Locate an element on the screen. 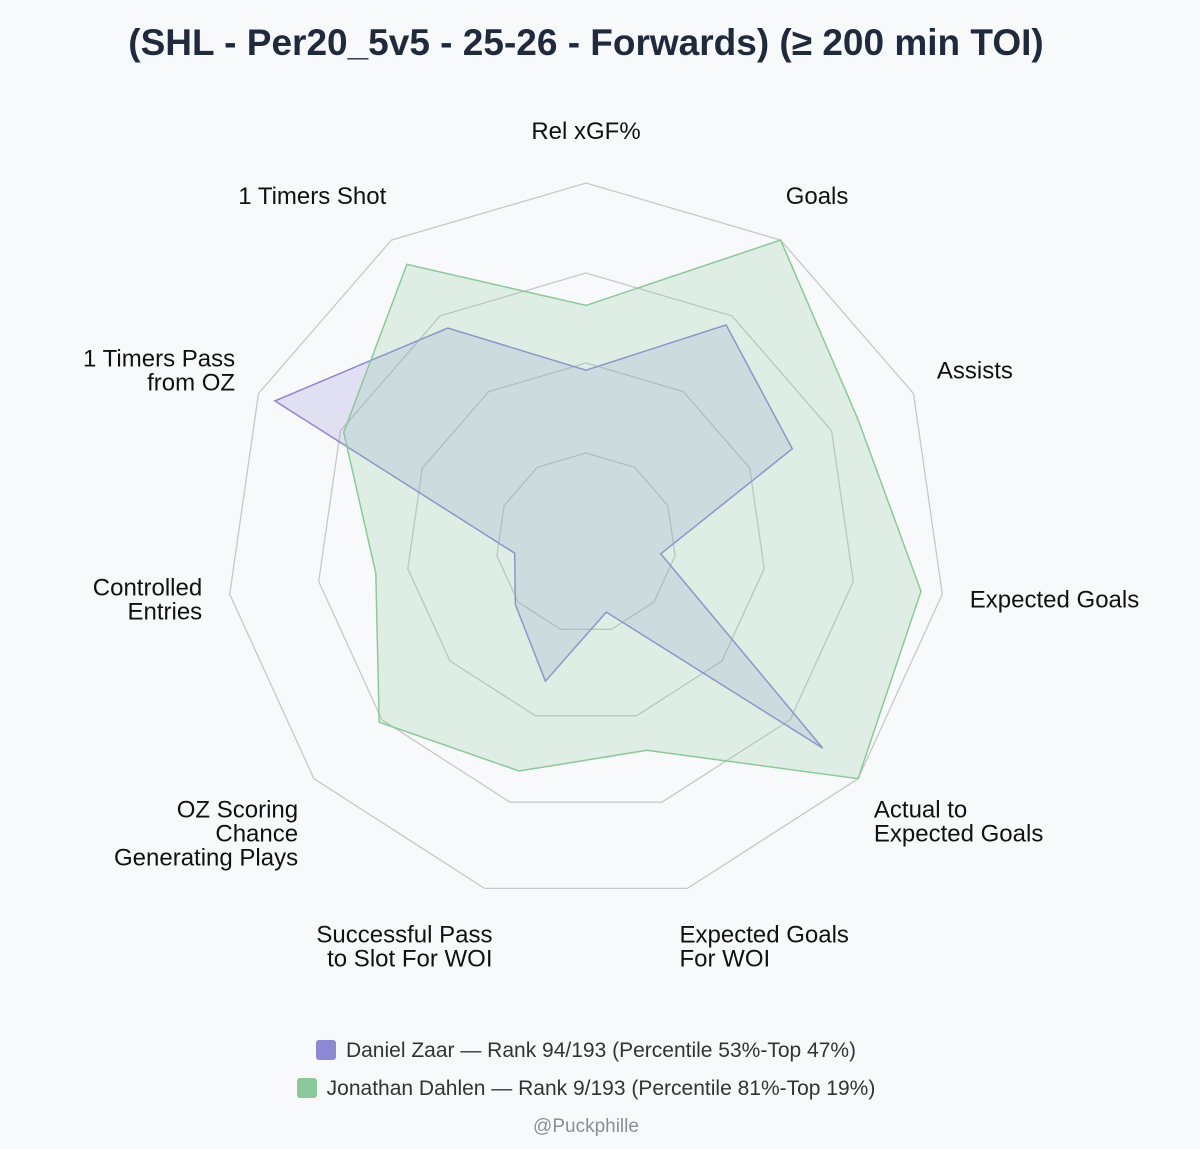  axis-label-line: OZ Scoring is located at coordinates (237, 810).